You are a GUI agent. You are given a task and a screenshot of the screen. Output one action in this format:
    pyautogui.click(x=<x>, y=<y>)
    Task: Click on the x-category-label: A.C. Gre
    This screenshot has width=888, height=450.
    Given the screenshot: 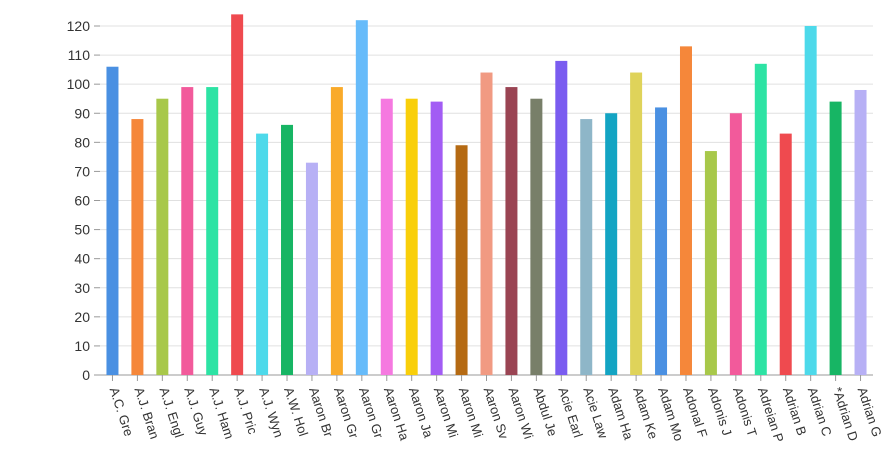 What is the action you would take?
    pyautogui.click(x=122, y=411)
    